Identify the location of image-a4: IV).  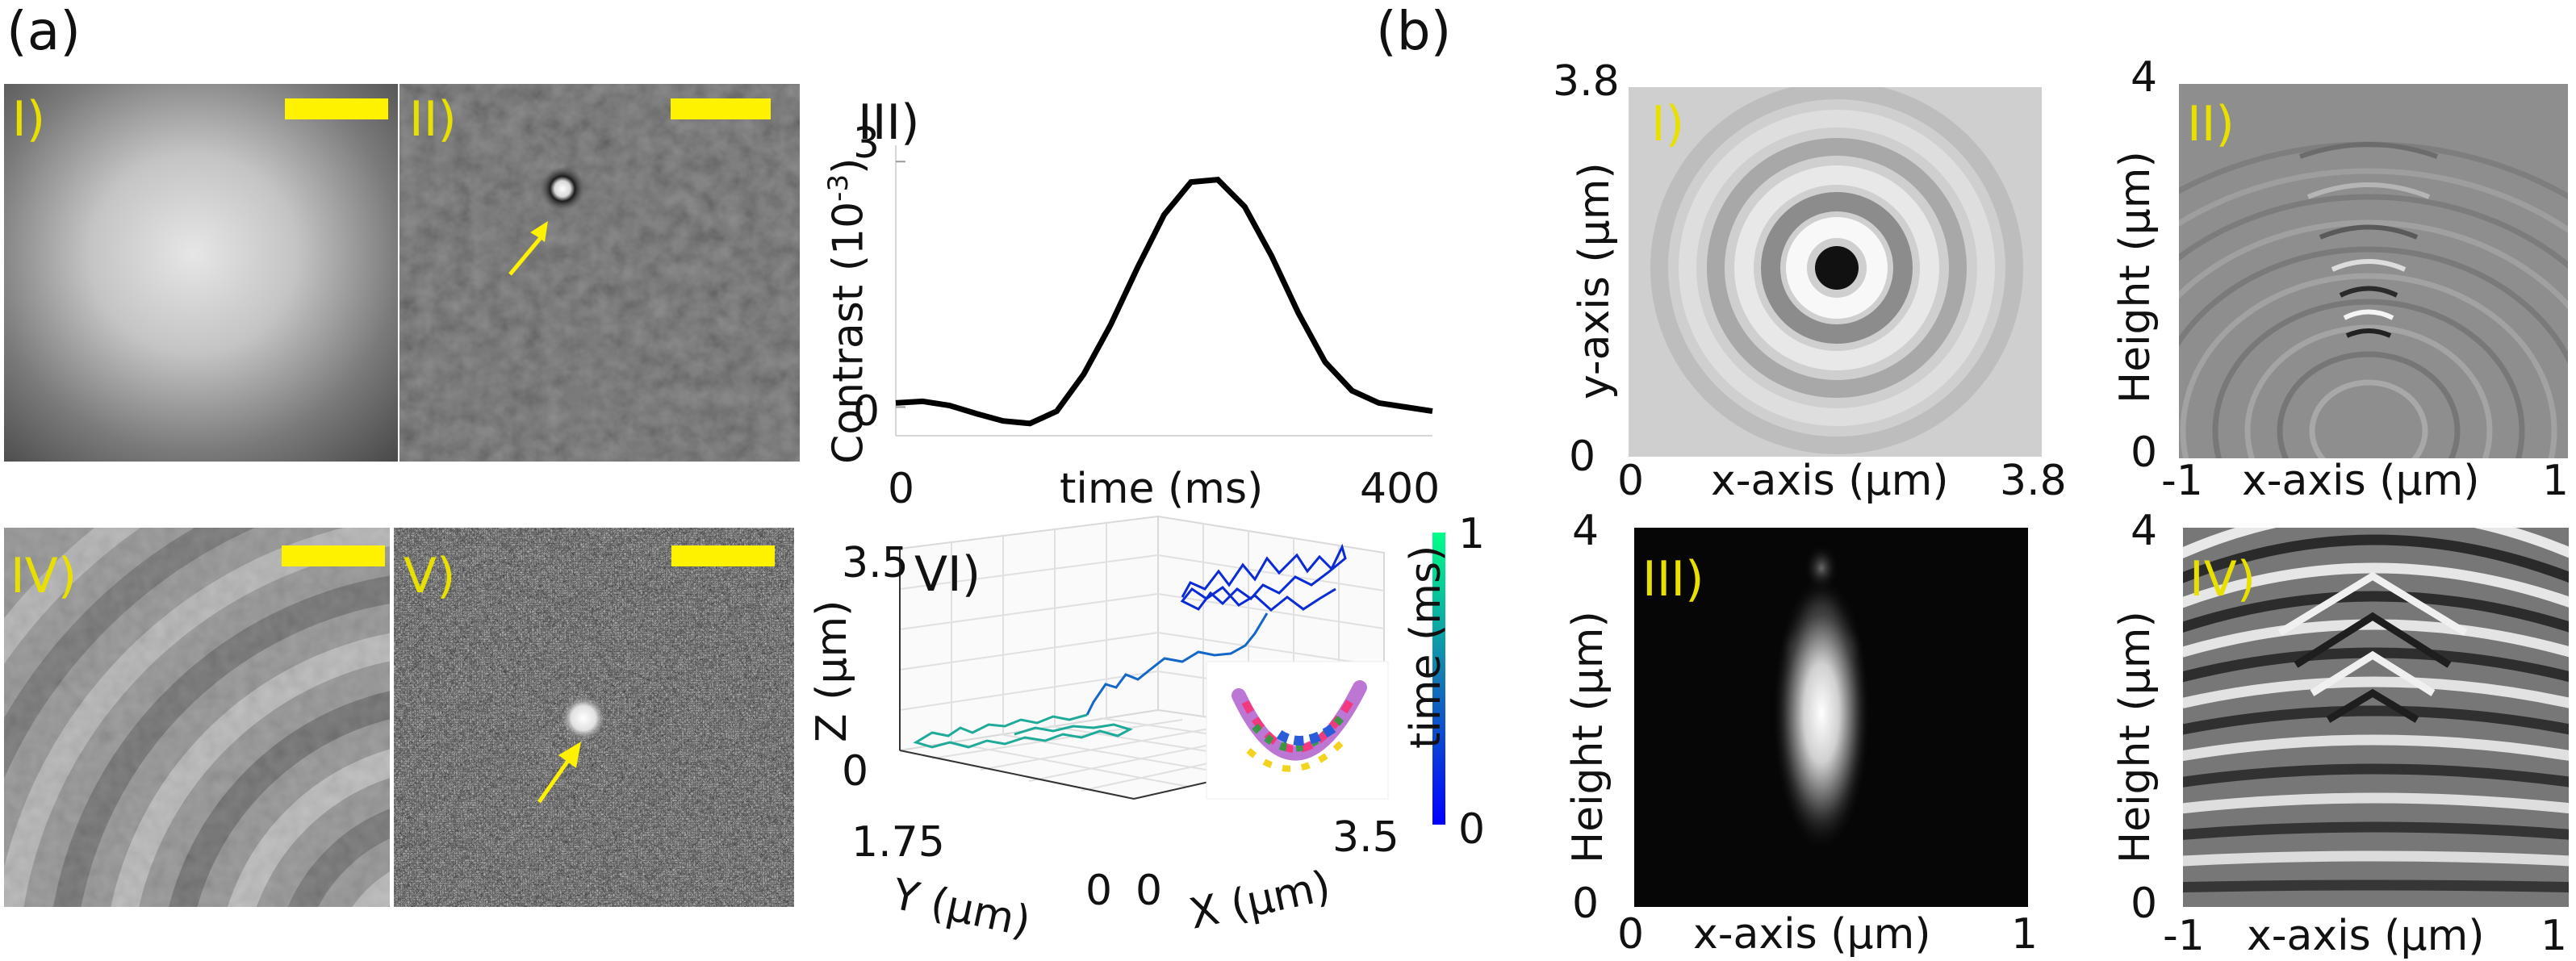
(197, 717).